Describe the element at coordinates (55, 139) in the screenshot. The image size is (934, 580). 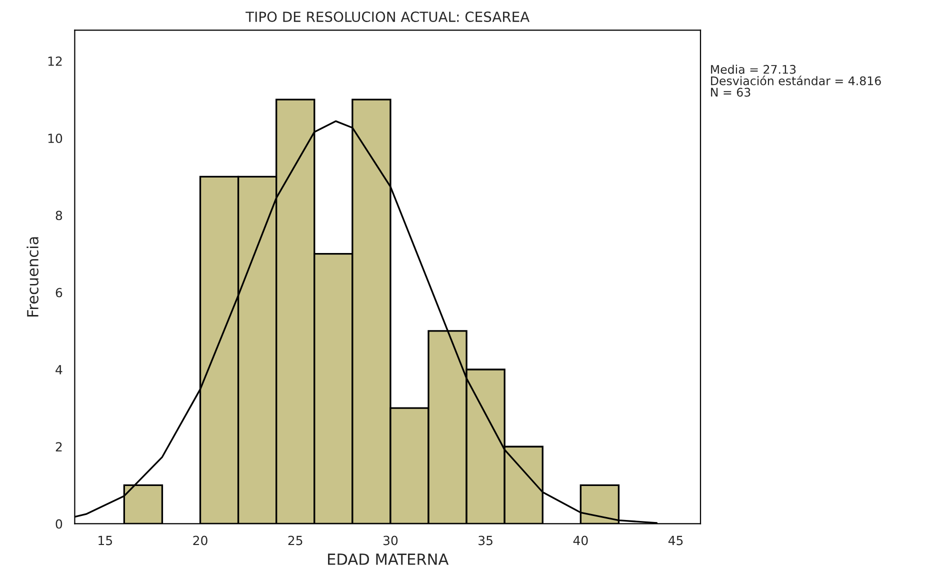
I see `y-tick-label: 10` at that location.